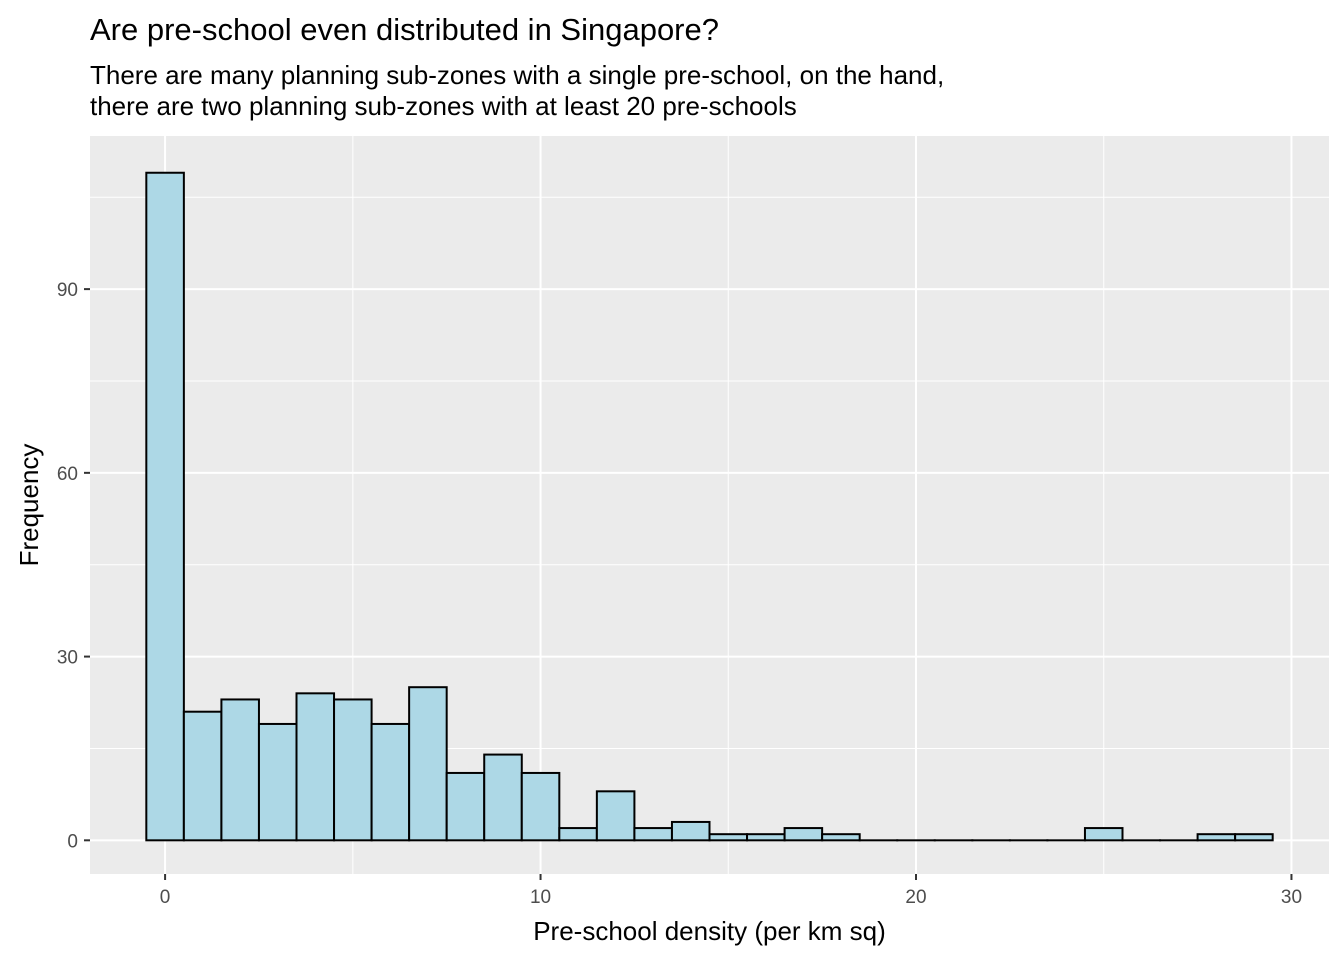  Describe the element at coordinates (67, 658) in the screenshot. I see `y-tick-label: 30` at that location.